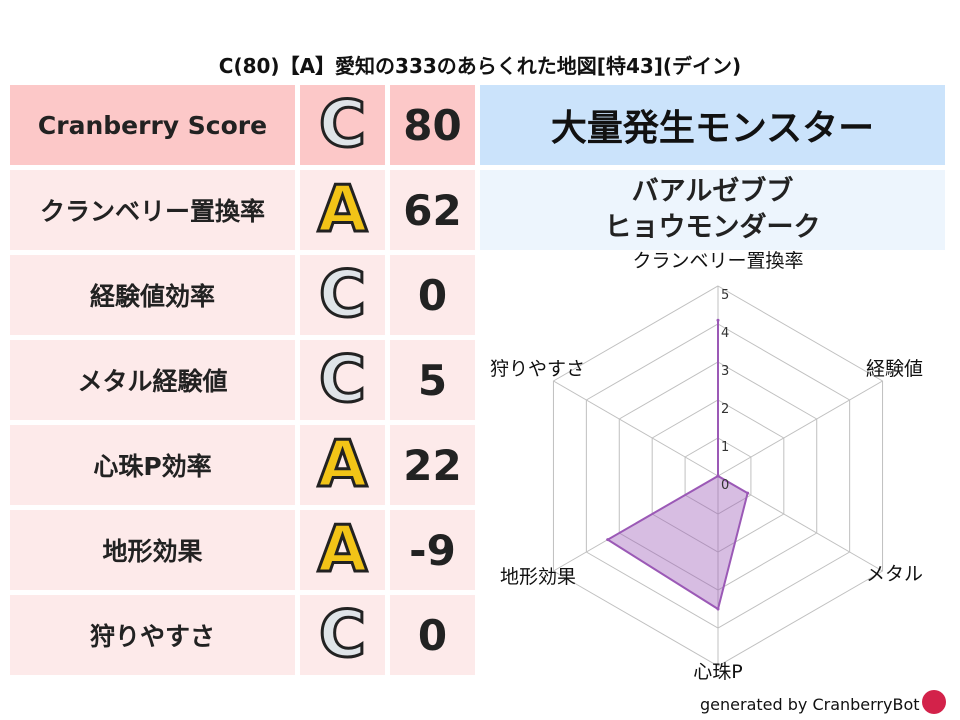 The image size is (960, 720). Describe the element at coordinates (152, 380) in the screenshot. I see `metric-label: メタル経験値` at that location.